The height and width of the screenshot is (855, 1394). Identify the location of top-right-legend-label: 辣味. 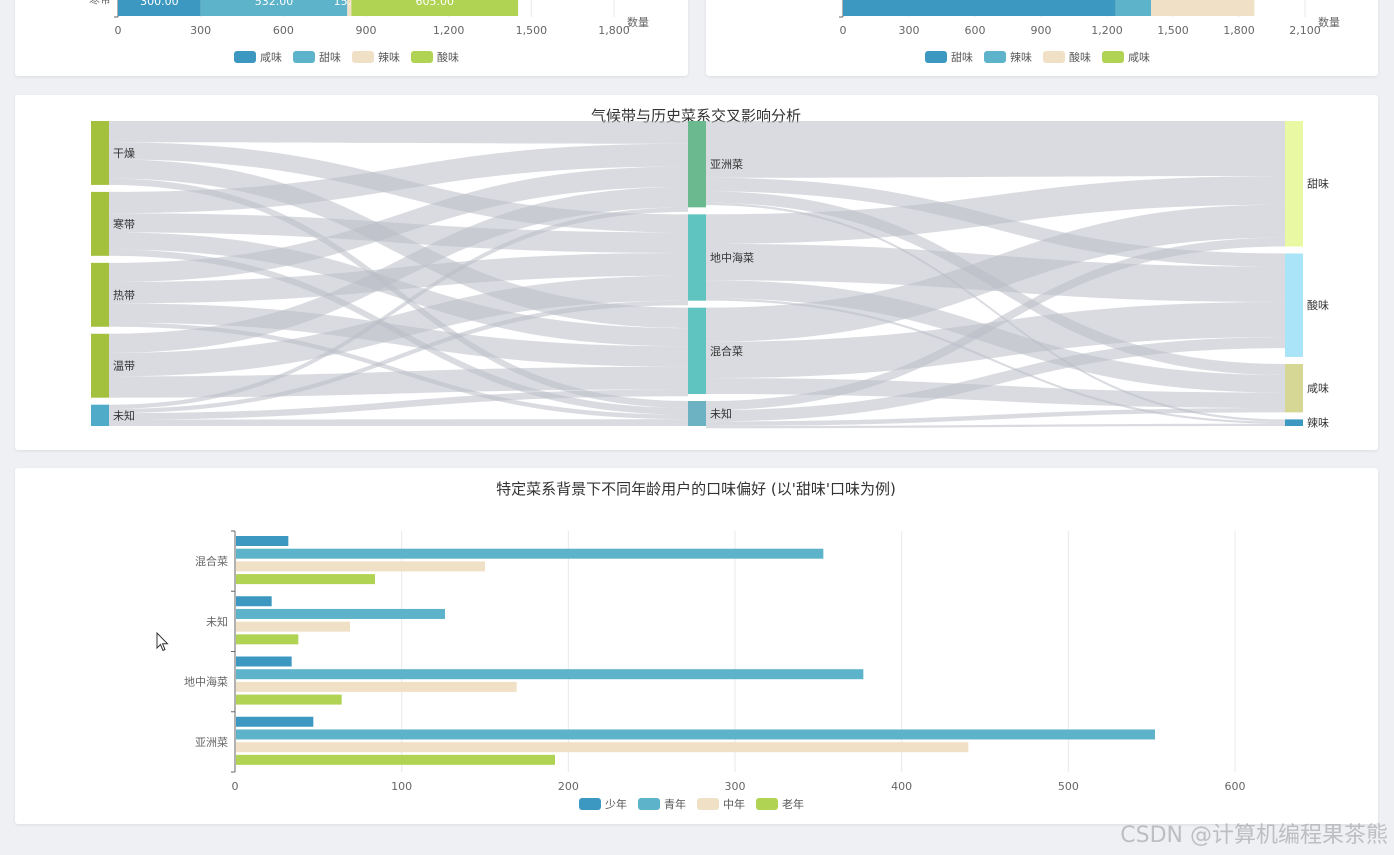
(1021, 57).